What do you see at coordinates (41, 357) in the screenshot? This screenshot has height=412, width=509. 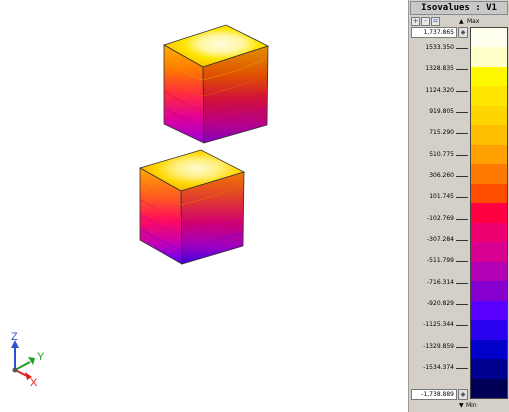 I see `y-axis-label: Y` at bounding box center [41, 357].